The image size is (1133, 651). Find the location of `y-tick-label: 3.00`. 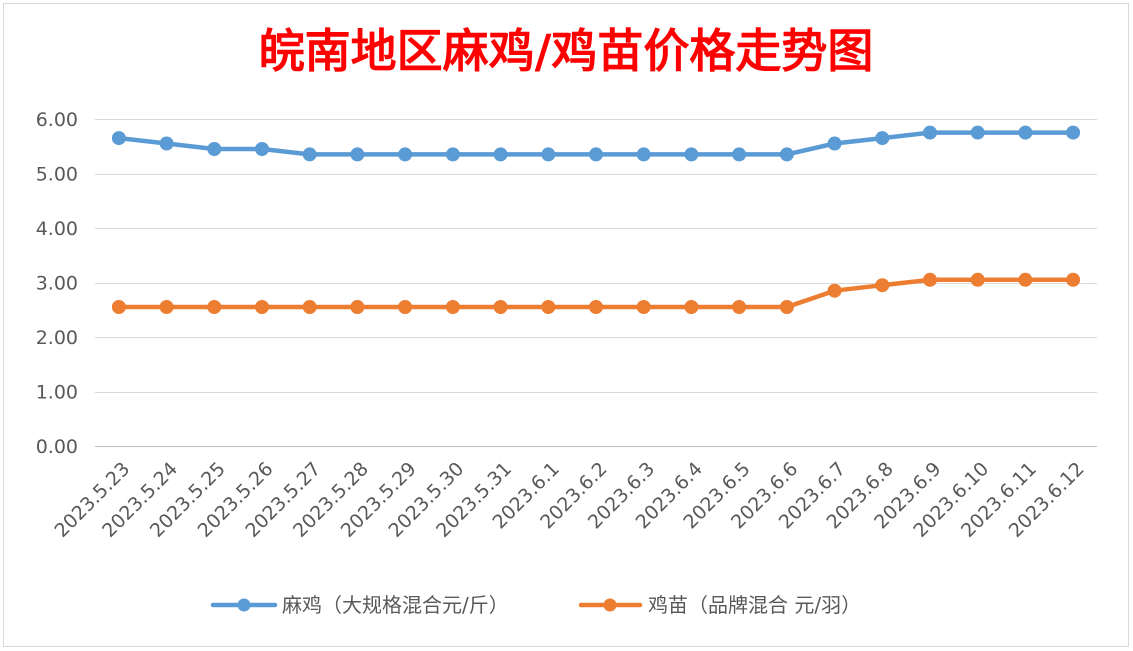

y-tick-label: 3.00 is located at coordinates (57, 284).